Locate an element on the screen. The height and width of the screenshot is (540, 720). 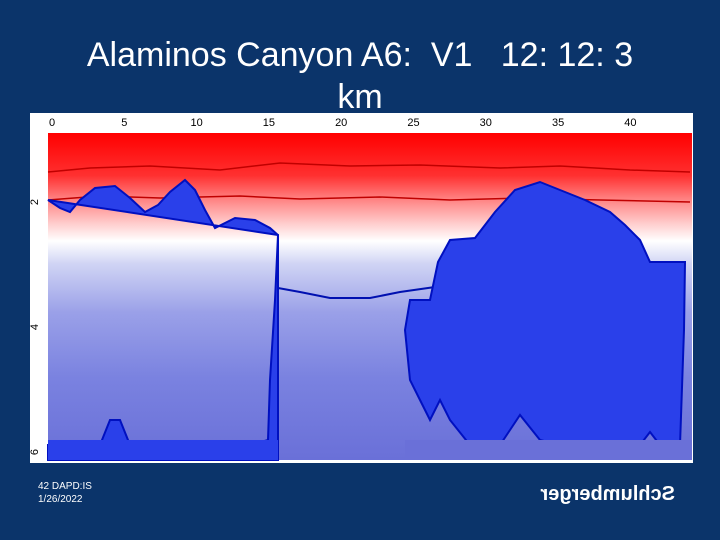
title-line: Alaminos Canyon A6: V1 12: 12: 3 is located at coordinates (360, 55).